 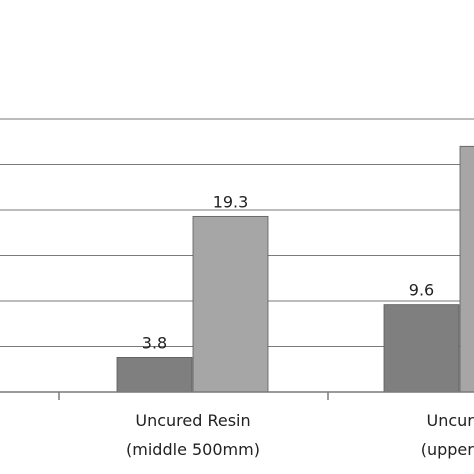 I want to click on data-label: 9.6, so click(x=421, y=290).